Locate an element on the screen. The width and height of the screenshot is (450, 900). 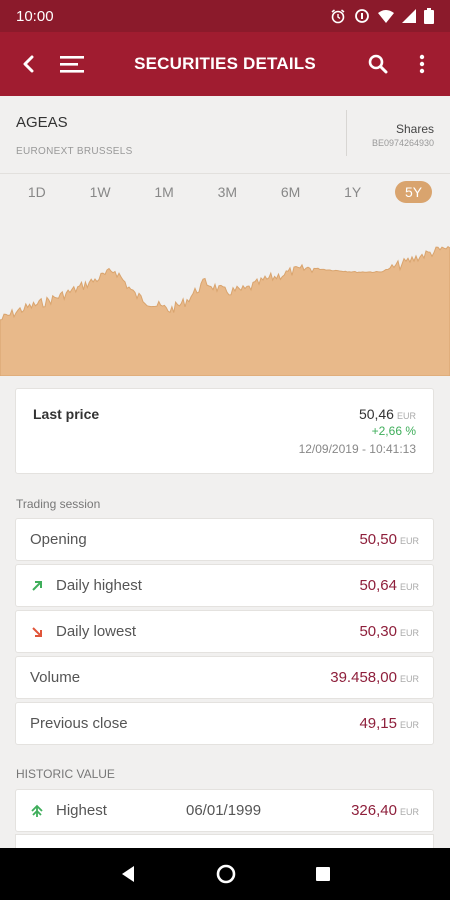
historic-highest-value-wrap: 326,40 EUR is located at coordinates (385, 810).